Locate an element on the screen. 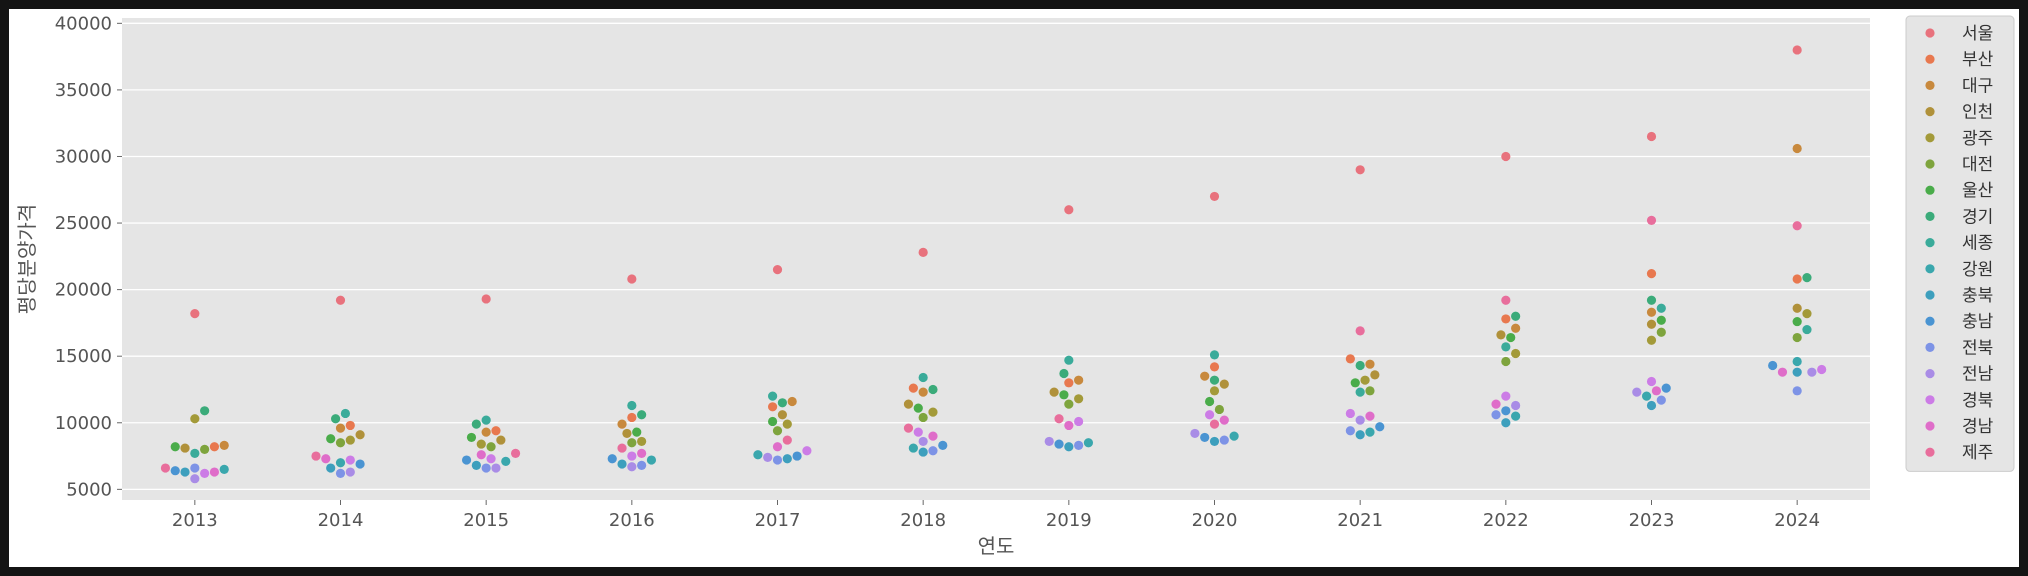  x-tick-label: 2013 is located at coordinates (195, 520).